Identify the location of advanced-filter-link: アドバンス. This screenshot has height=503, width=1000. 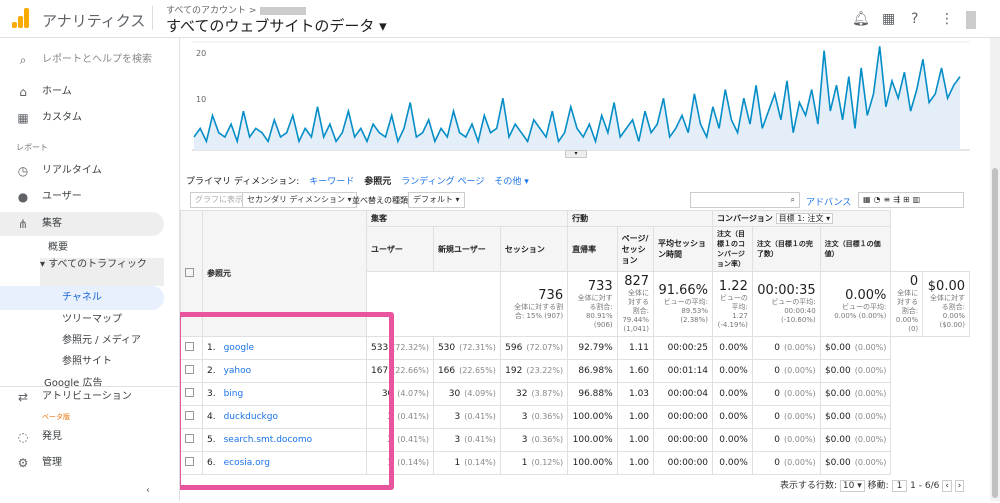
(829, 203).